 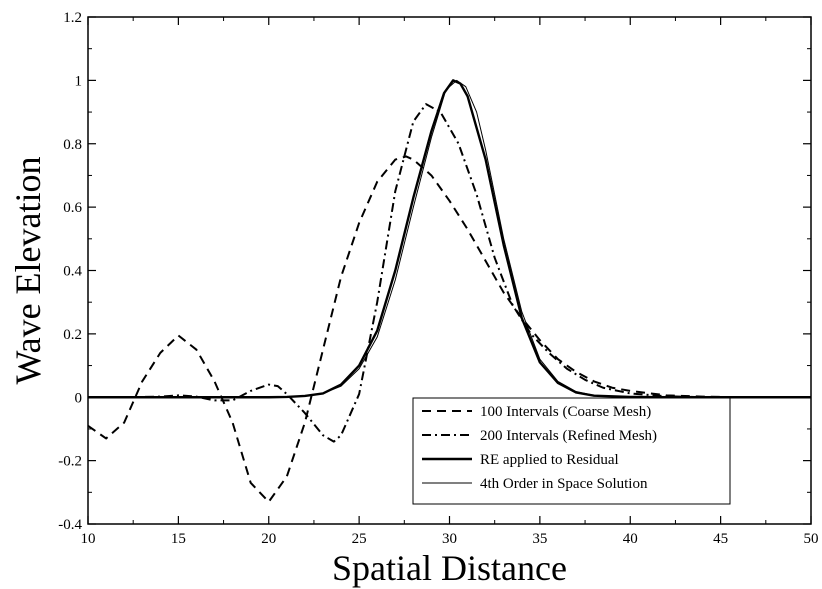 What do you see at coordinates (72, 145) in the screenshot?
I see `y-tick-label: 0.8` at bounding box center [72, 145].